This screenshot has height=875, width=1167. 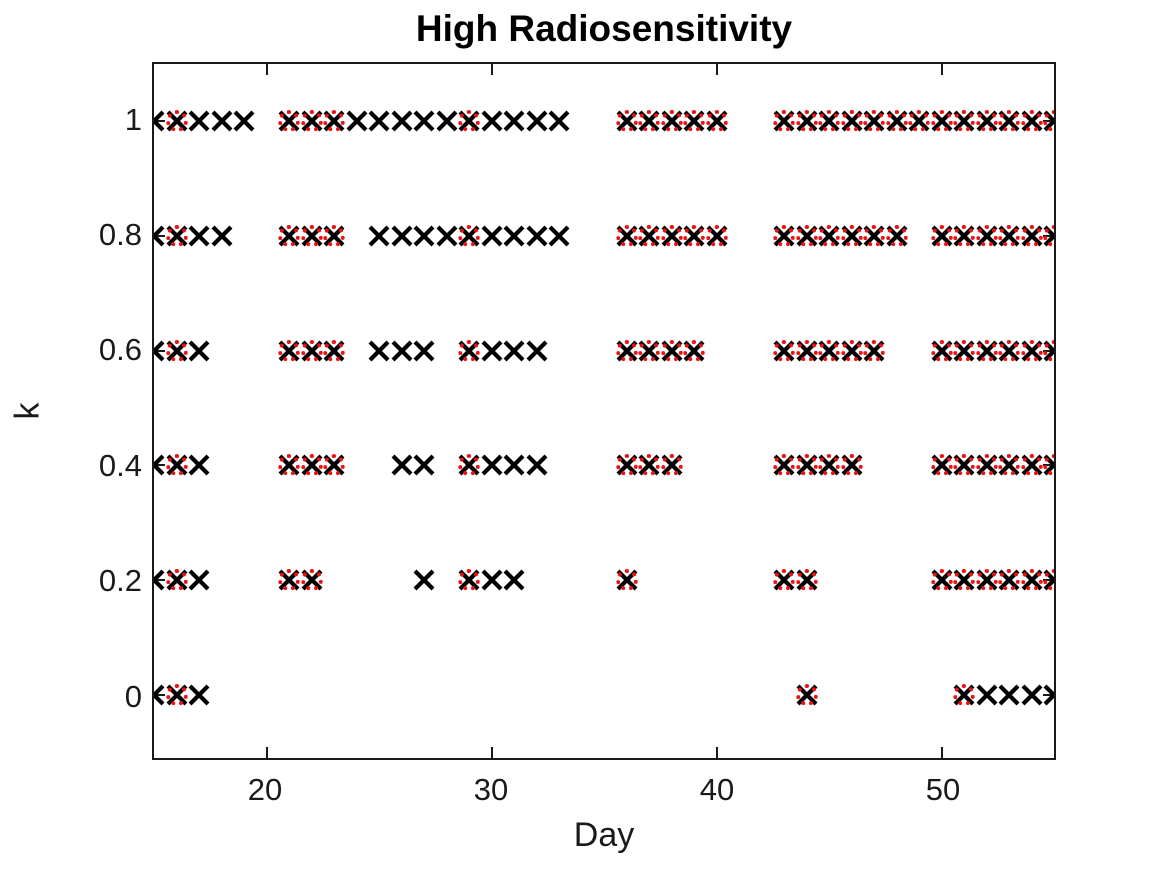 What do you see at coordinates (604, 28) in the screenshot?
I see `chart-title: High Radiosensitivity` at bounding box center [604, 28].